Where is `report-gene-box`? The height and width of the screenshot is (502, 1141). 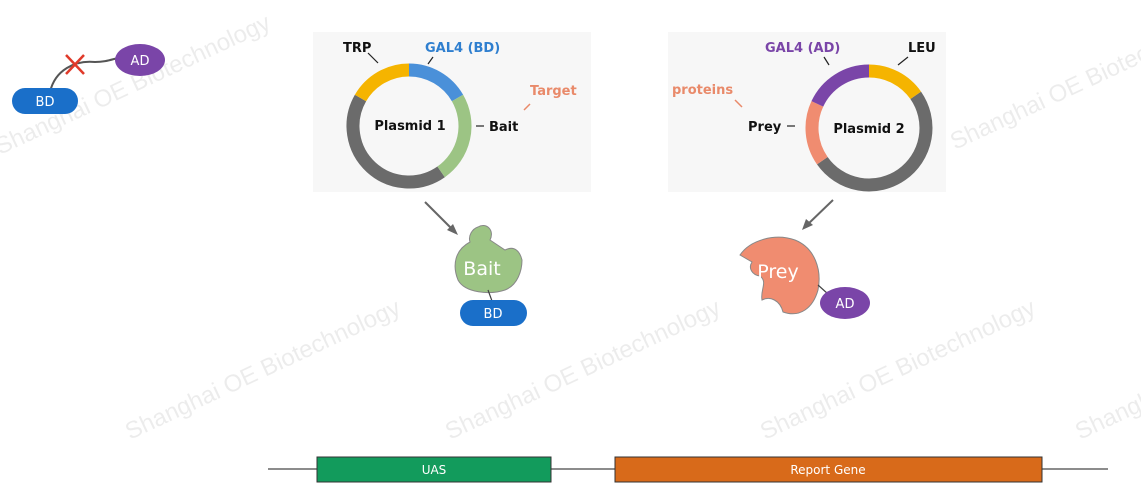
report-gene-box is located at coordinates (828, 469).